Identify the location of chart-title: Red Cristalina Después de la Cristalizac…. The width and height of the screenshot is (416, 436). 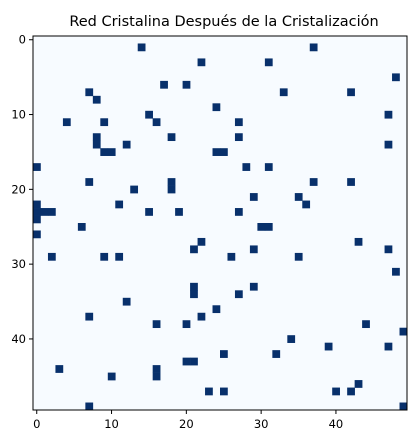
(223, 22).